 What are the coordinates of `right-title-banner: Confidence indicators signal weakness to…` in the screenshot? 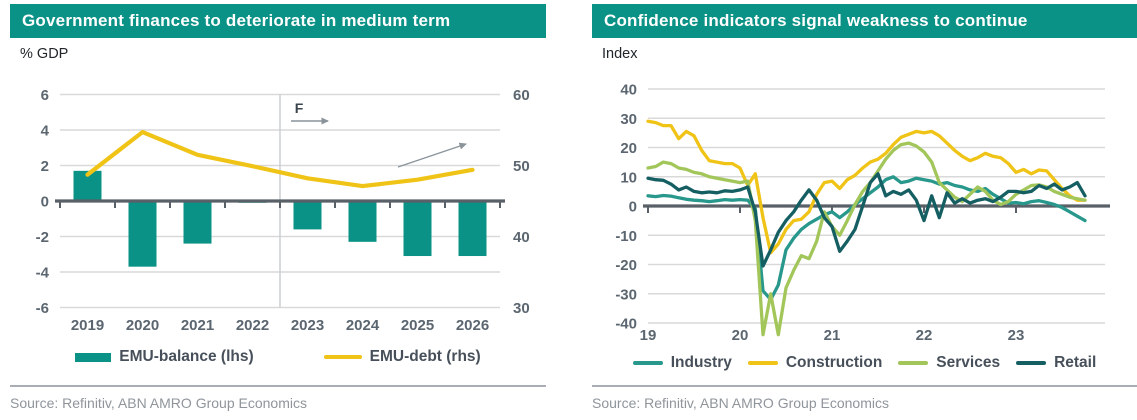 It's located at (864, 21).